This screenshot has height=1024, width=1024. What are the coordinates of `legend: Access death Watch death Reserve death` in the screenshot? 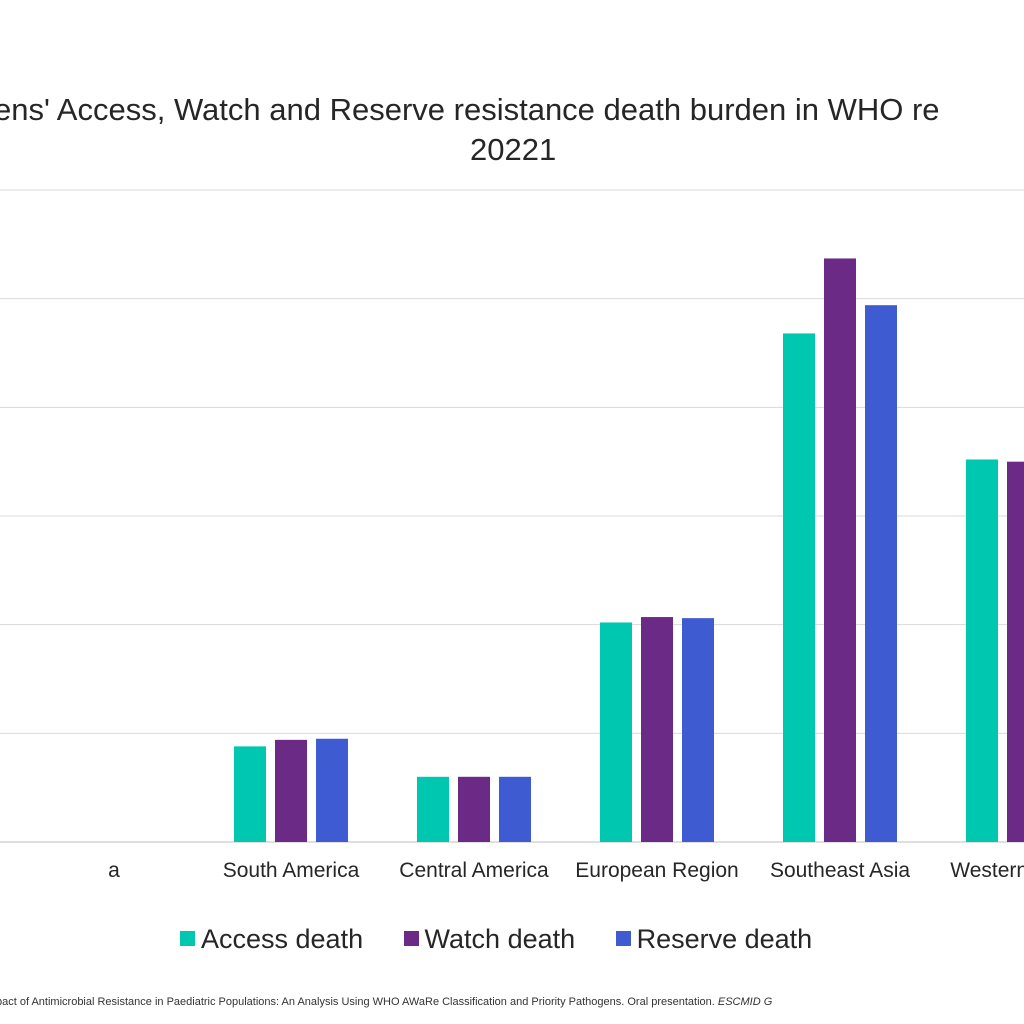 It's located at (514, 942).